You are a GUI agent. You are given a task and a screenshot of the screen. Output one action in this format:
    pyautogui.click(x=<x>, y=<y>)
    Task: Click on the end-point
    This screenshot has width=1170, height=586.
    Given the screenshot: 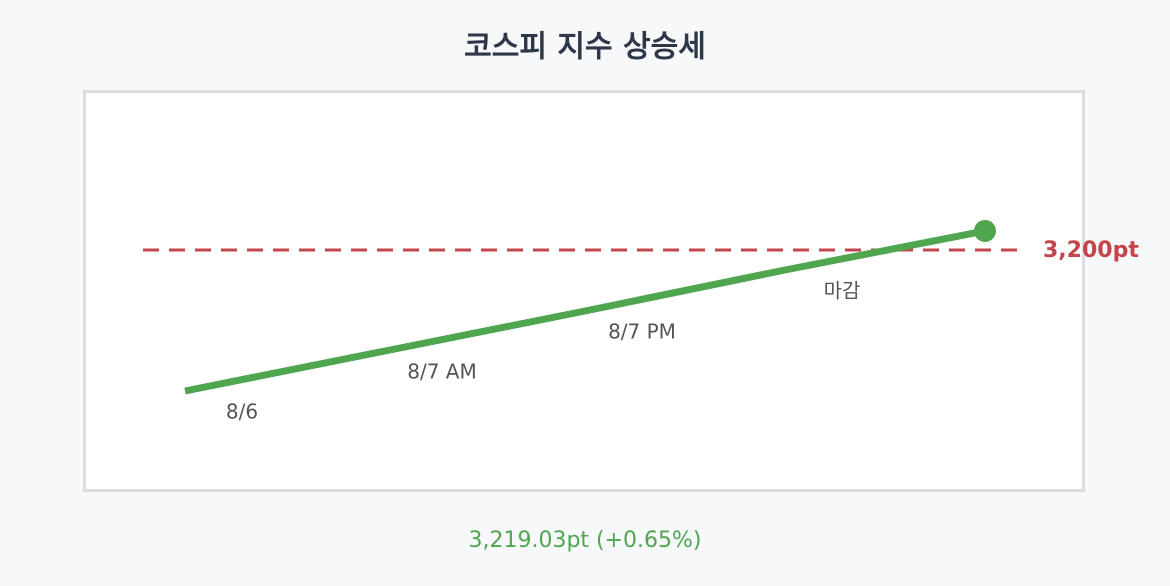 What is the action you would take?
    pyautogui.click(x=985, y=230)
    